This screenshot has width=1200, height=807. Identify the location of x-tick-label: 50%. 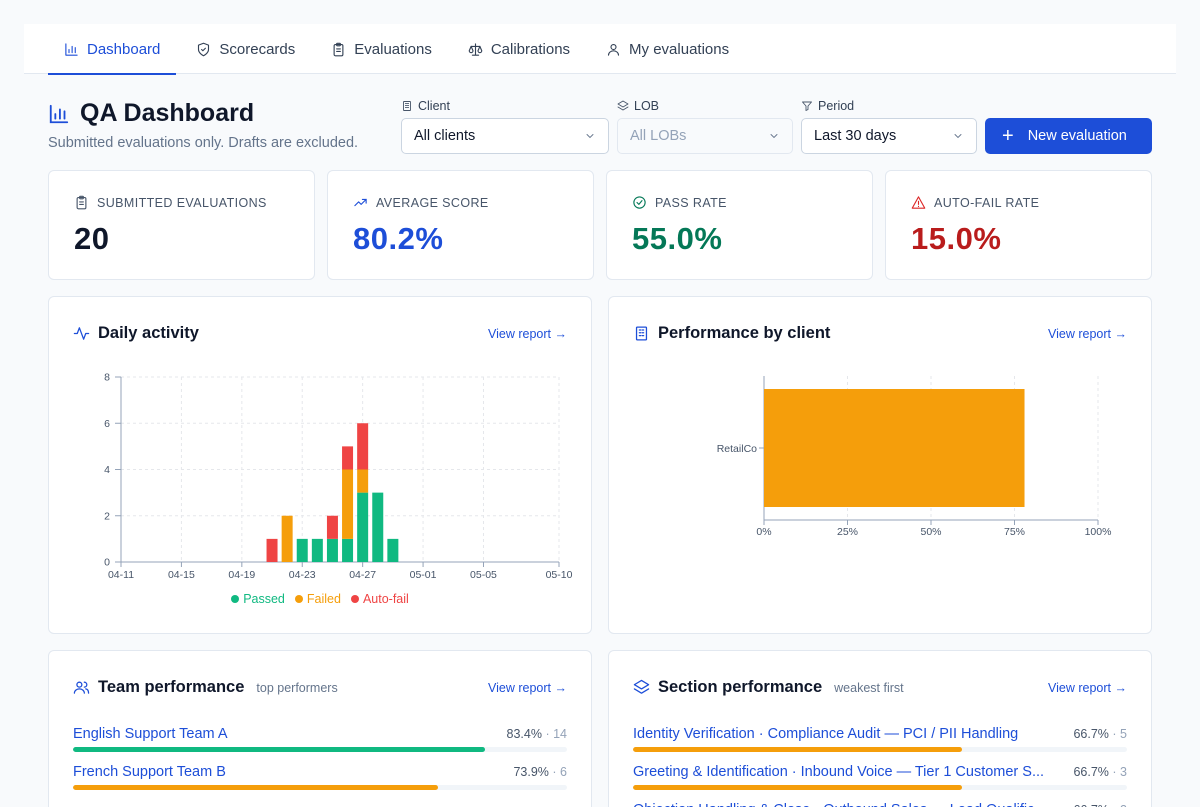
(930, 532).